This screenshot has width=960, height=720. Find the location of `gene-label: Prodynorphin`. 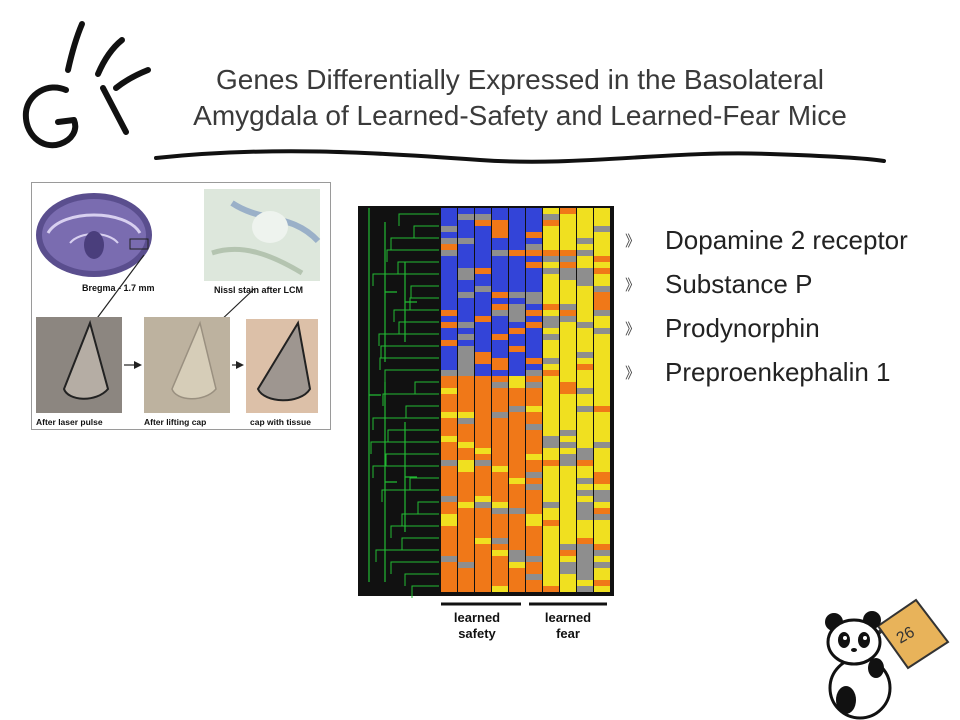

gene-label: Prodynorphin is located at coordinates (742, 327).